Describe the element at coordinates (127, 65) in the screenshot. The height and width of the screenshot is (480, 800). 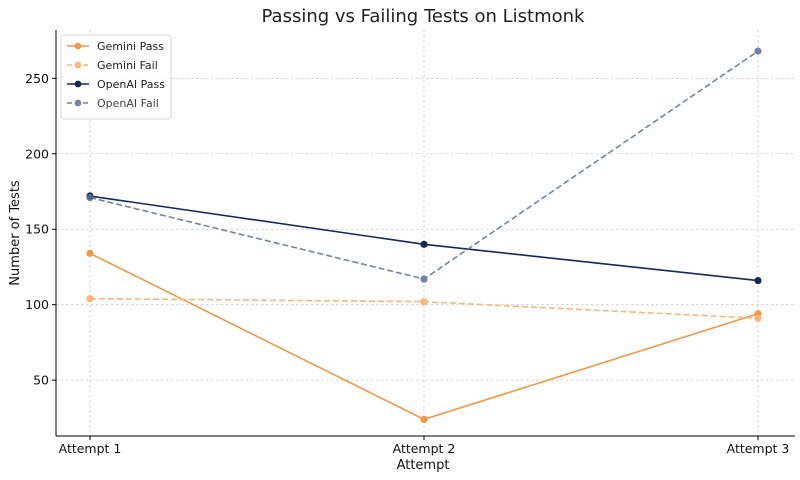
I see `legend-label: Gemini Fail` at that location.